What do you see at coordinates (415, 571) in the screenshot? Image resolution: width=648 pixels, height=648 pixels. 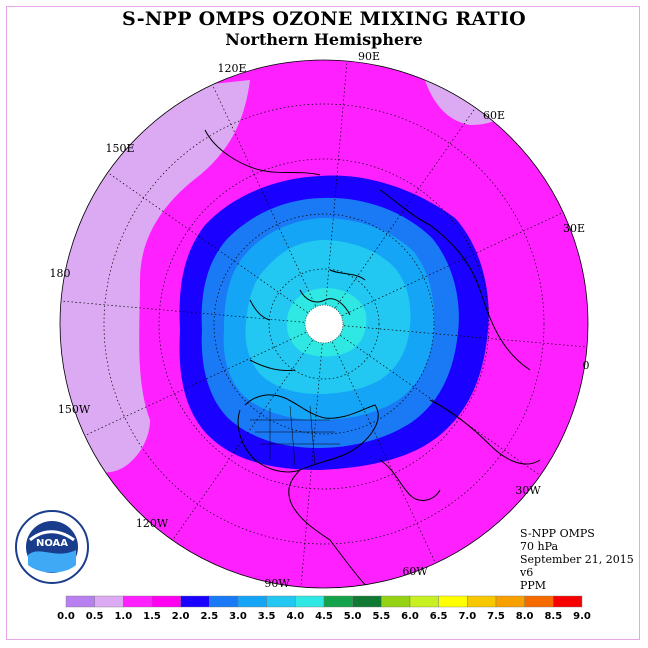 I see `longitude-label-60w: 60W` at bounding box center [415, 571].